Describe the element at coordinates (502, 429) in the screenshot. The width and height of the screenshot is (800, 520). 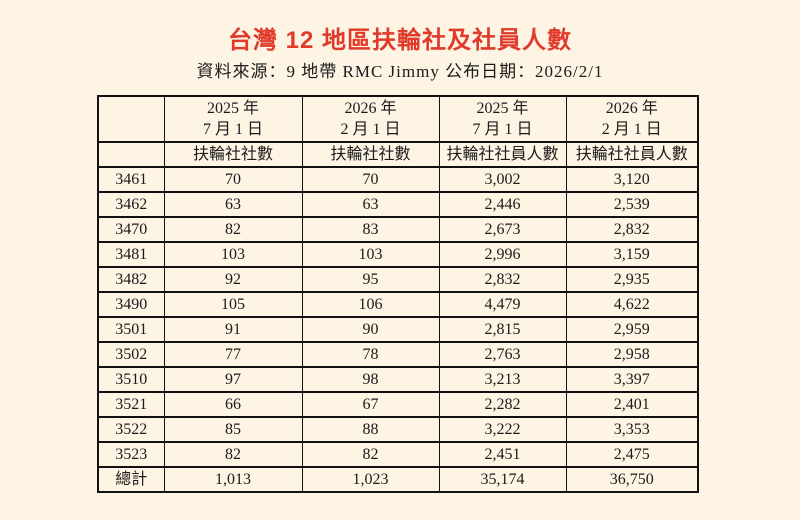
I see `value-cell: 3,222` at that location.